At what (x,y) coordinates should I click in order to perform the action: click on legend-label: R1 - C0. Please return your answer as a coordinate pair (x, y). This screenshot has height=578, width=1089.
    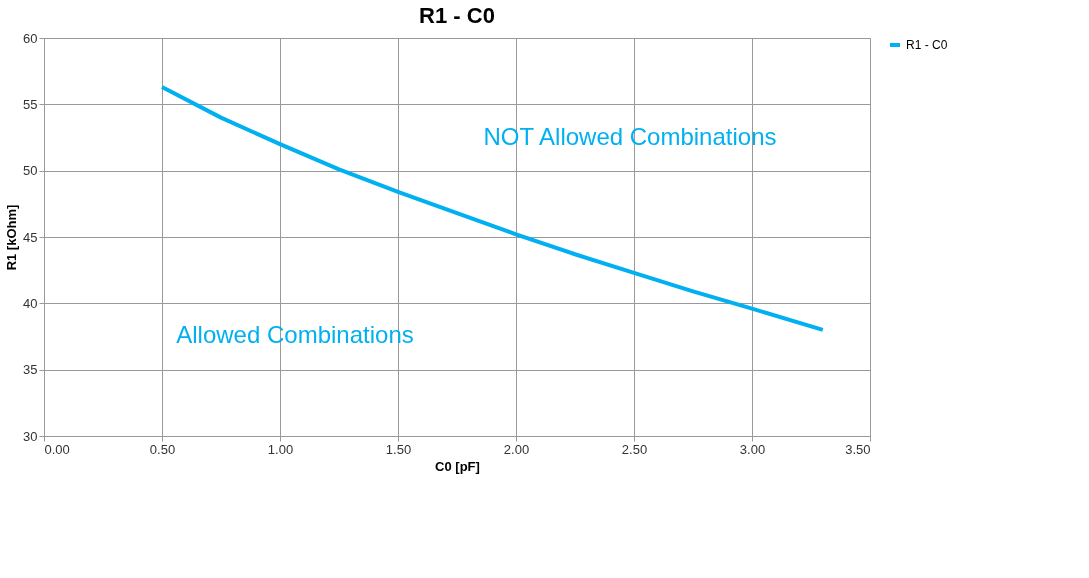
    Looking at the image, I should click on (927, 45).